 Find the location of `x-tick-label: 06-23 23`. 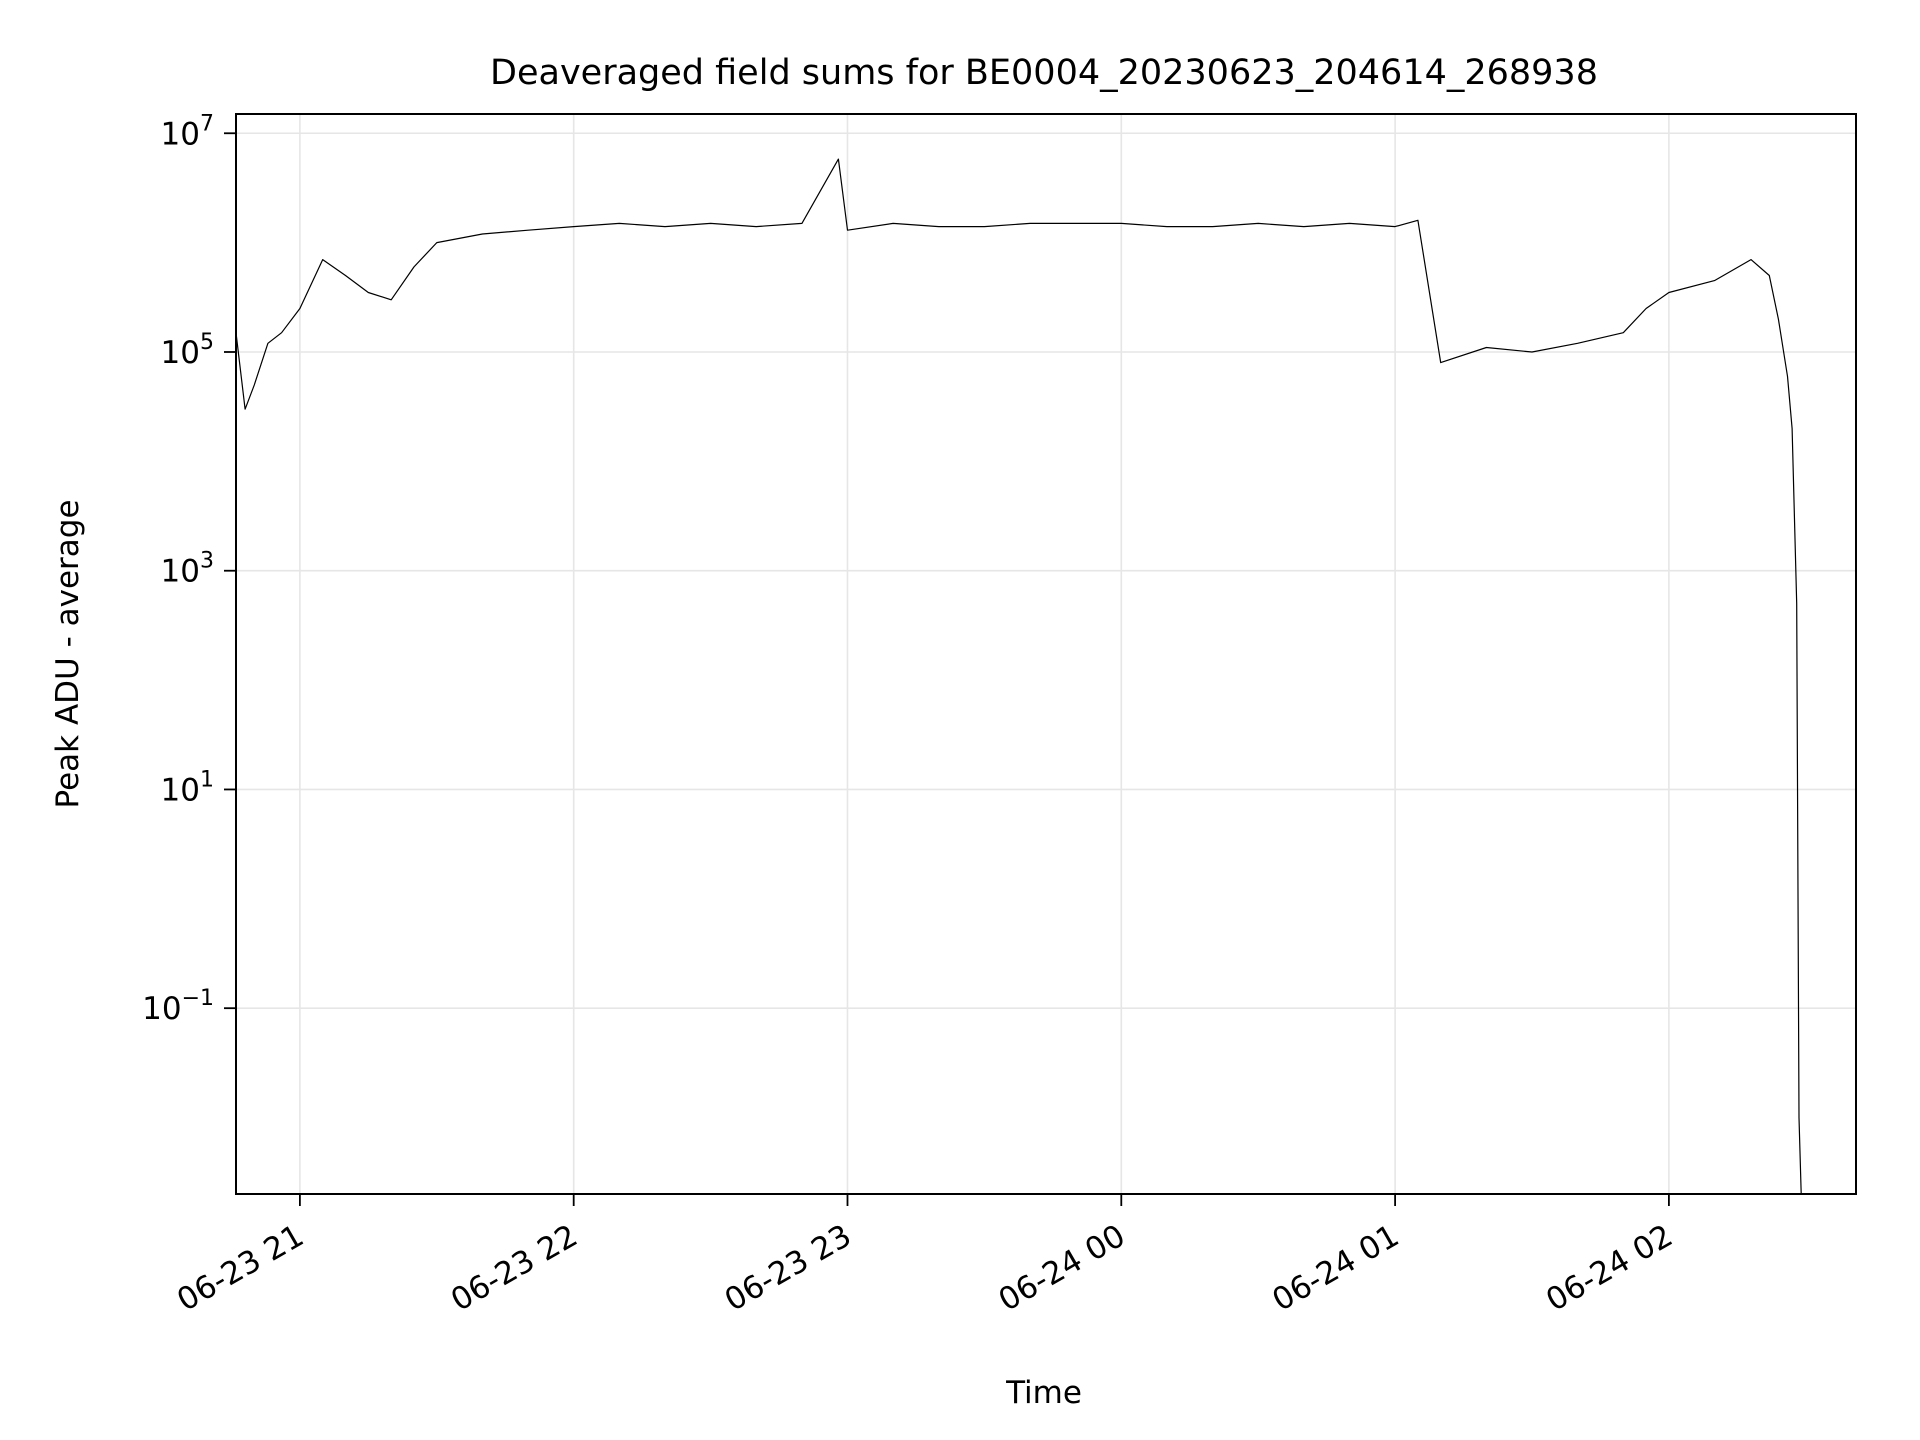

x-tick-label: 06-23 23 is located at coordinates (788, 1268).